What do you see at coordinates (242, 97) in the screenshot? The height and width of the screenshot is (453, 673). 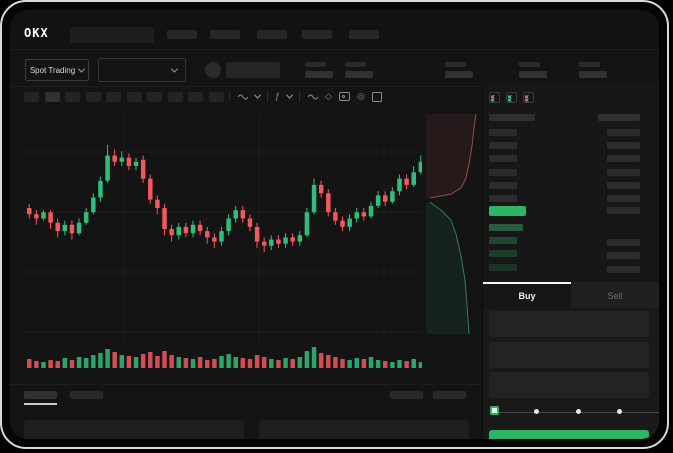 I see `line-style-icon` at bounding box center [242, 97].